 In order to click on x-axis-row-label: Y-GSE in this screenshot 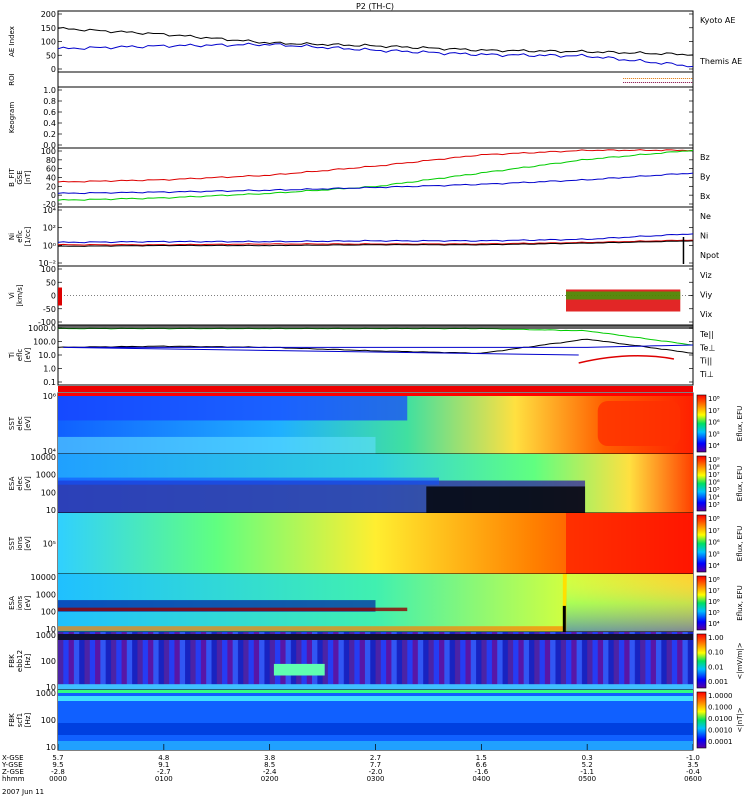, I will do `click(12, 765)`.